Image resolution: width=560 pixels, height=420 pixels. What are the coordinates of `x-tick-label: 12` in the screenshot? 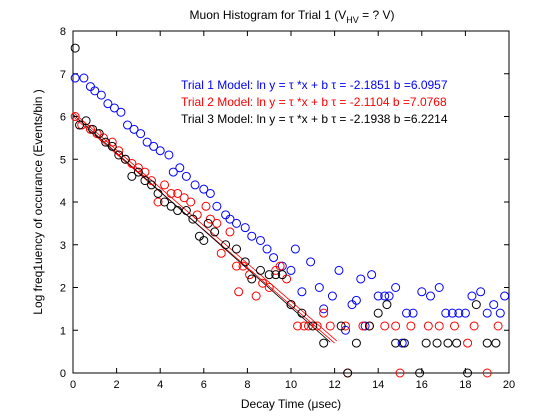 It's located at (334, 385).